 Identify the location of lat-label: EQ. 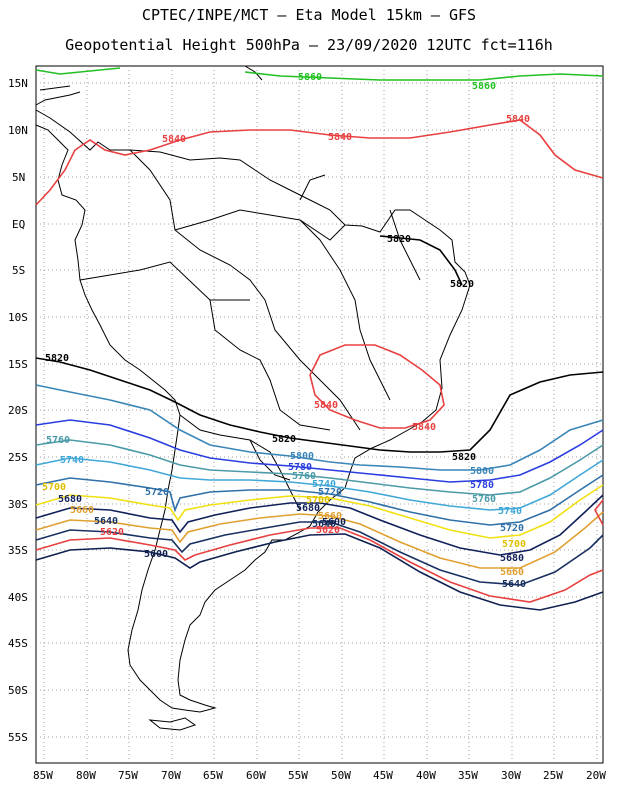
(18, 224).